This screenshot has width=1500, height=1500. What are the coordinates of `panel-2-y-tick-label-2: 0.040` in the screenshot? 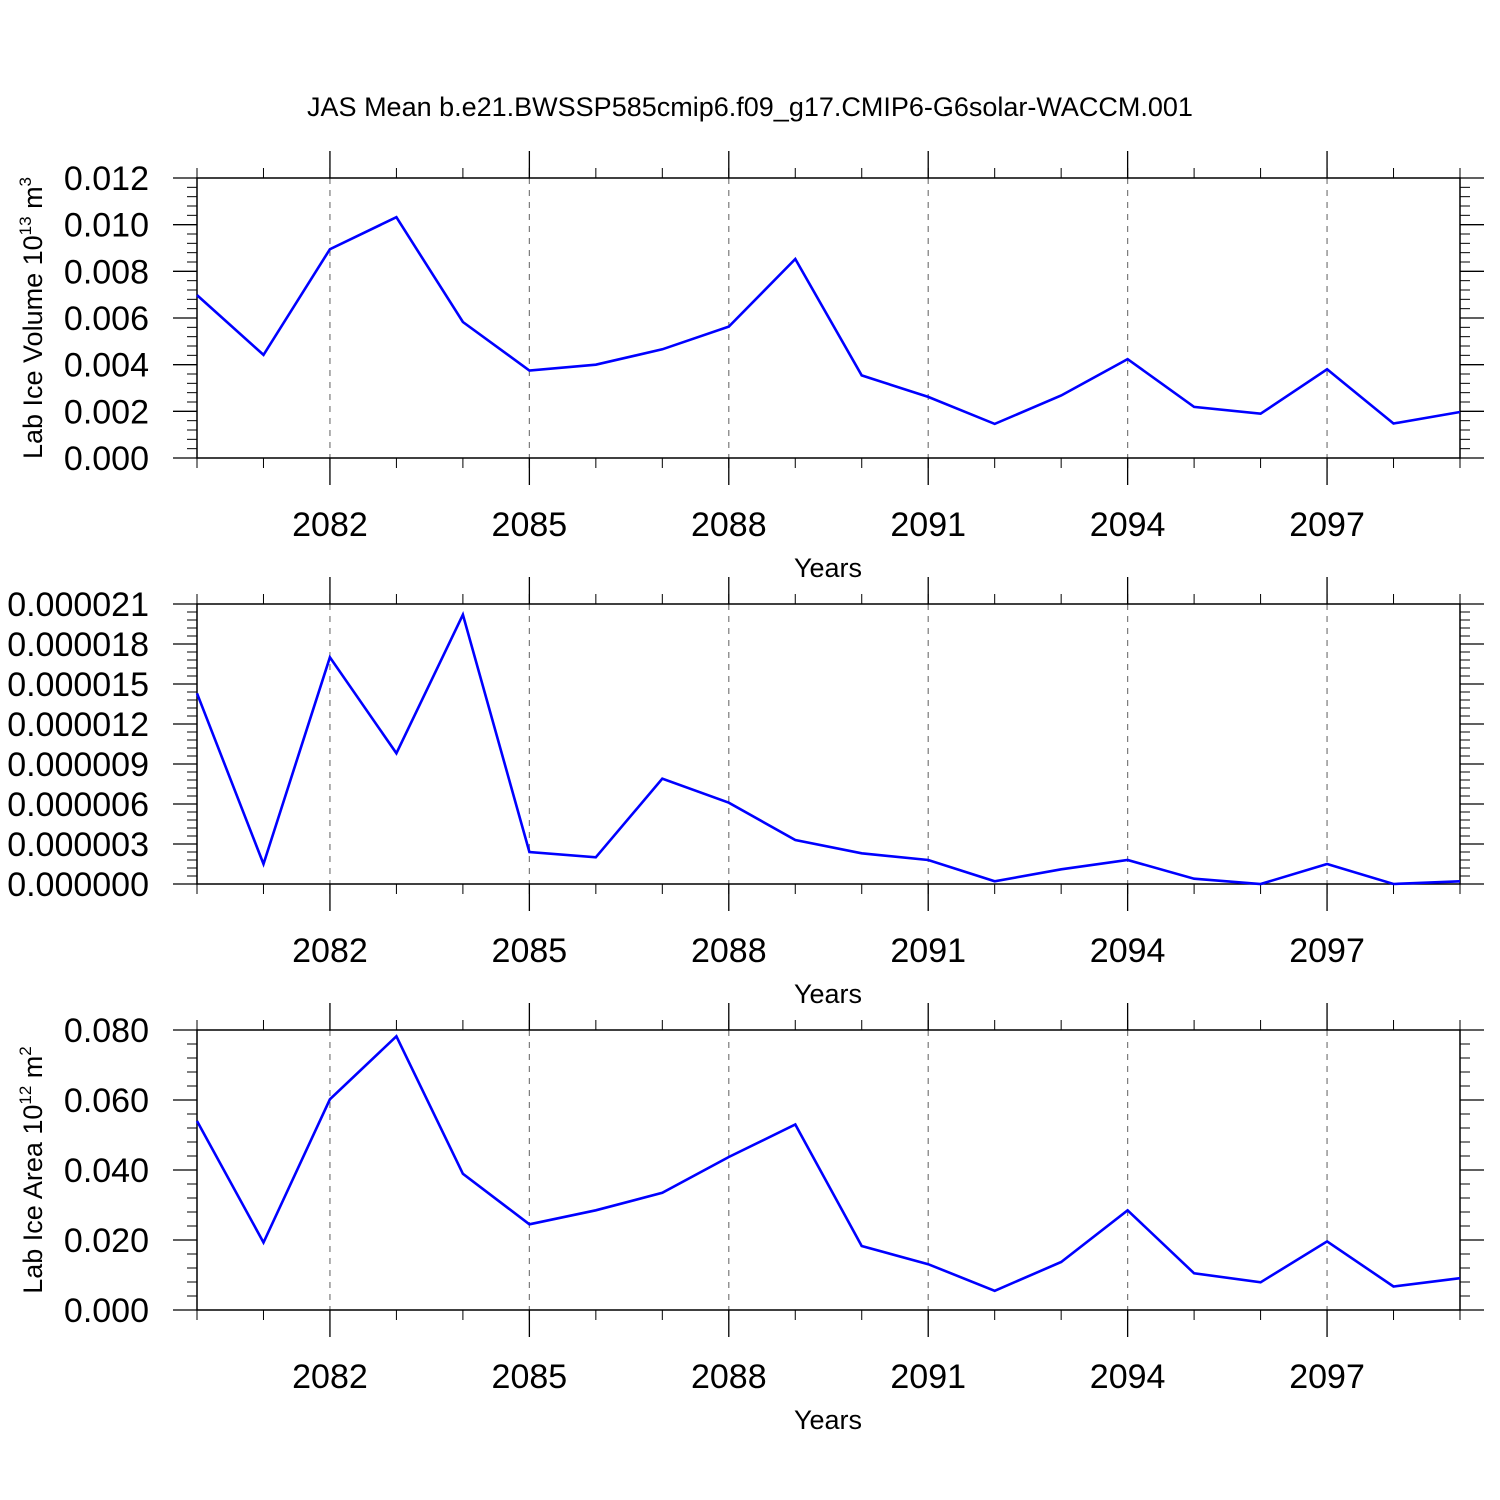 It's located at (106, 1171).